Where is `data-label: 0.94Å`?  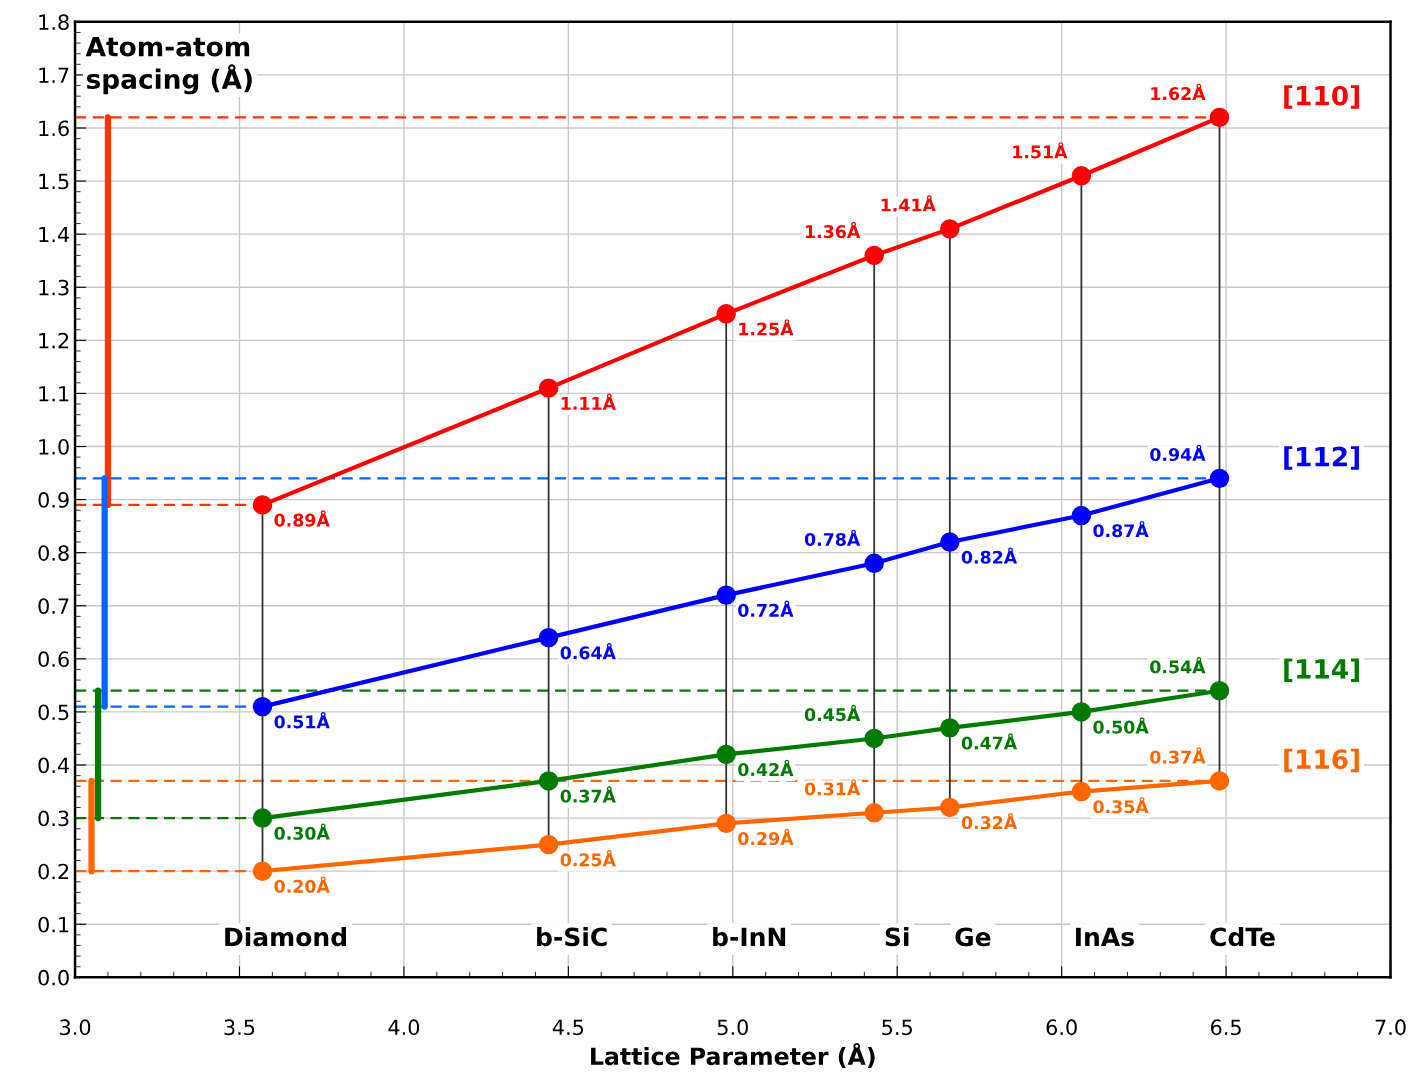
data-label: 0.94Å is located at coordinates (1178, 453).